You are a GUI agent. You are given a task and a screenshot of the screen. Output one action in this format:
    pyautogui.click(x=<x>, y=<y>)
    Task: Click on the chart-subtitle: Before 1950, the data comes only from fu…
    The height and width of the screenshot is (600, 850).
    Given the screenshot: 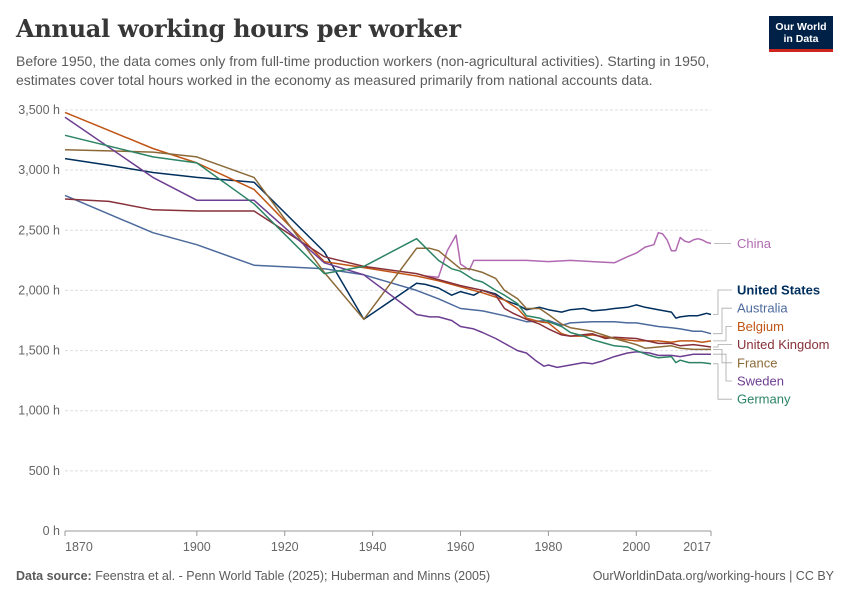 What is the action you would take?
    pyautogui.click(x=363, y=70)
    